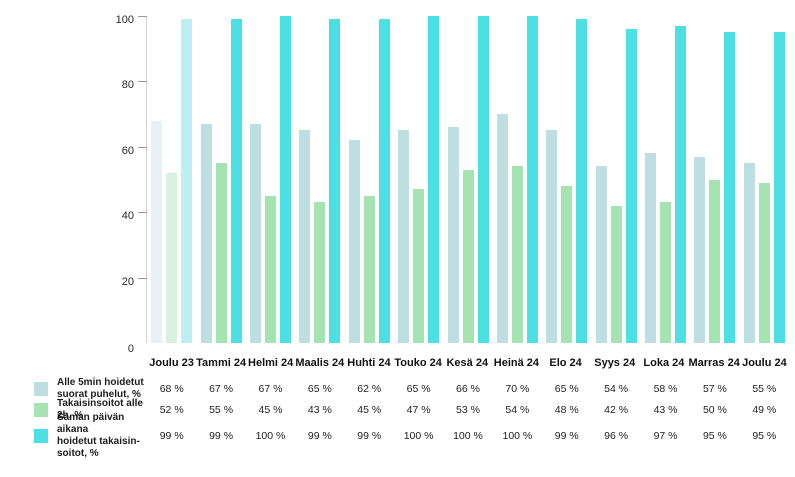 The image size is (795, 477). What do you see at coordinates (146, 179) in the screenshot?
I see `y-axis-line` at bounding box center [146, 179].